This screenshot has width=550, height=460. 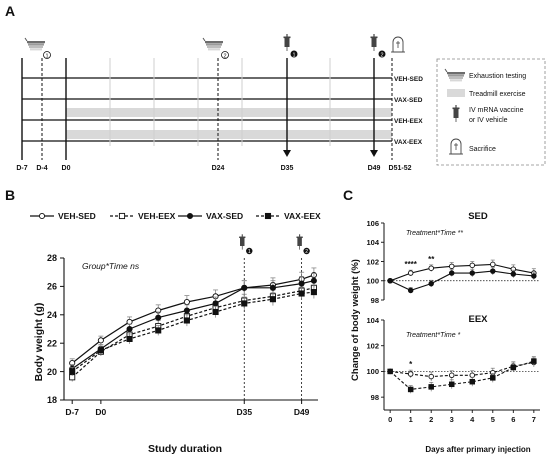 What do you see at coordinates (482, 149) in the screenshot?
I see `legend-sacrifice-label: Sacrifice` at bounding box center [482, 149].